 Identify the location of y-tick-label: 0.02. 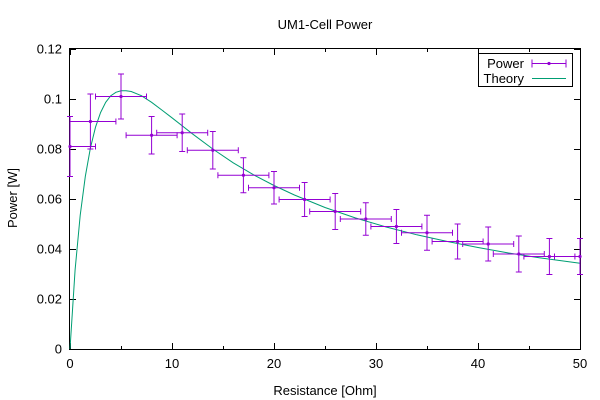
(49, 299).